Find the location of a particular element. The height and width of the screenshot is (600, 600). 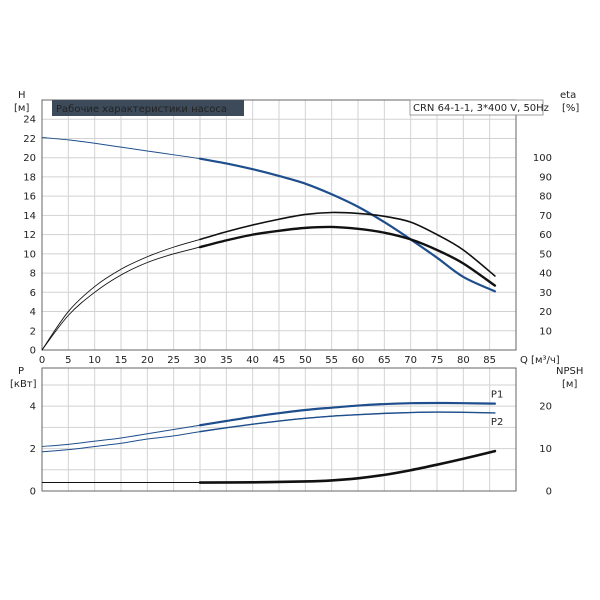

chart-title: Рабочие характеристики насоса is located at coordinates (141, 109).